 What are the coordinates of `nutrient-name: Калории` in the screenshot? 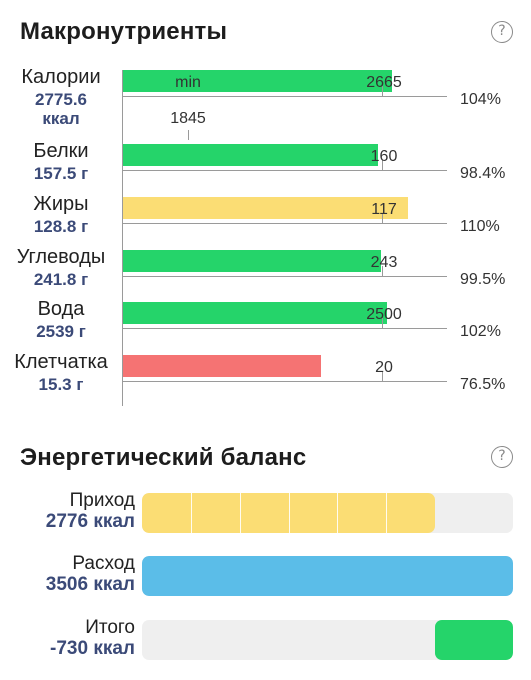 It's located at (61, 77).